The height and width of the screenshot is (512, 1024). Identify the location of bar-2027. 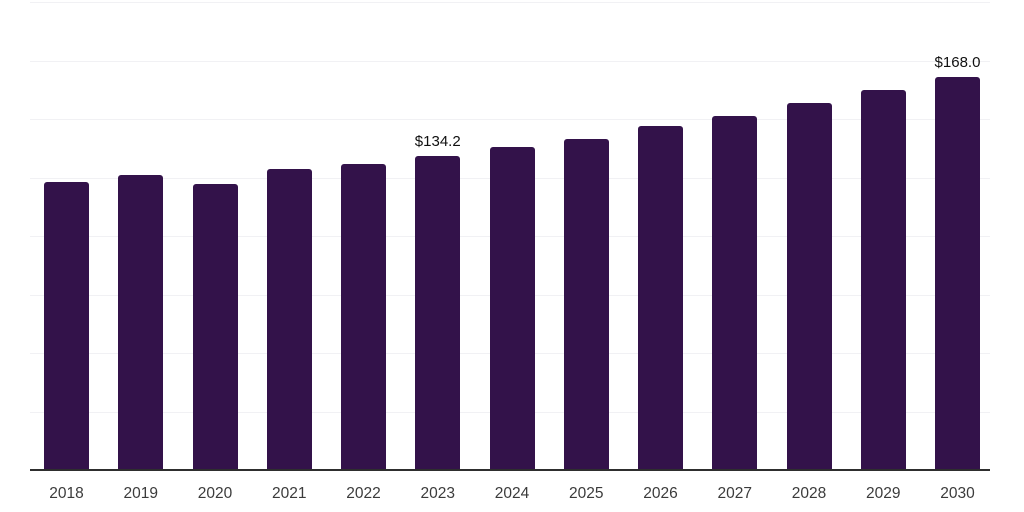
(735, 293).